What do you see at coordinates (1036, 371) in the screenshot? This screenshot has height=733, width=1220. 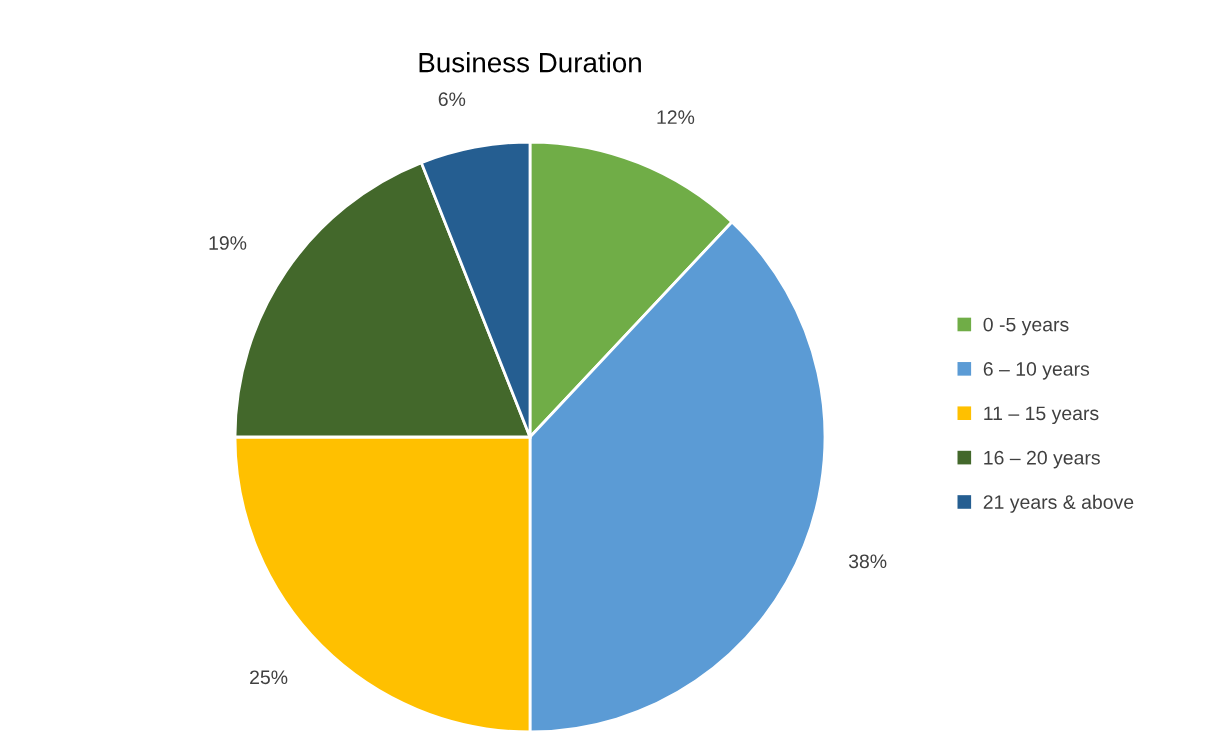 I see `legend-label: 6 – 10 years` at bounding box center [1036, 371].